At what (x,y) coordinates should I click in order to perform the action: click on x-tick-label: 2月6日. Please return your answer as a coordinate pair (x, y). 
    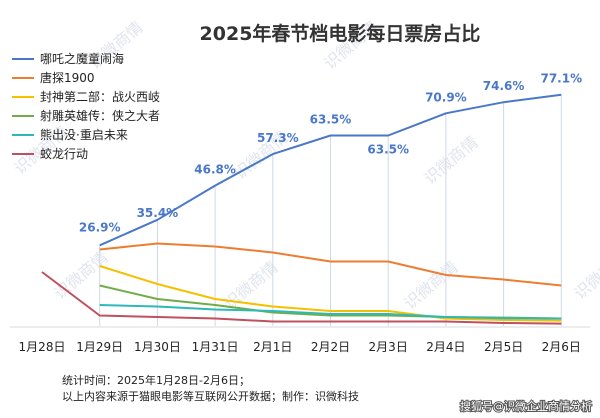
    Looking at the image, I should click on (561, 347).